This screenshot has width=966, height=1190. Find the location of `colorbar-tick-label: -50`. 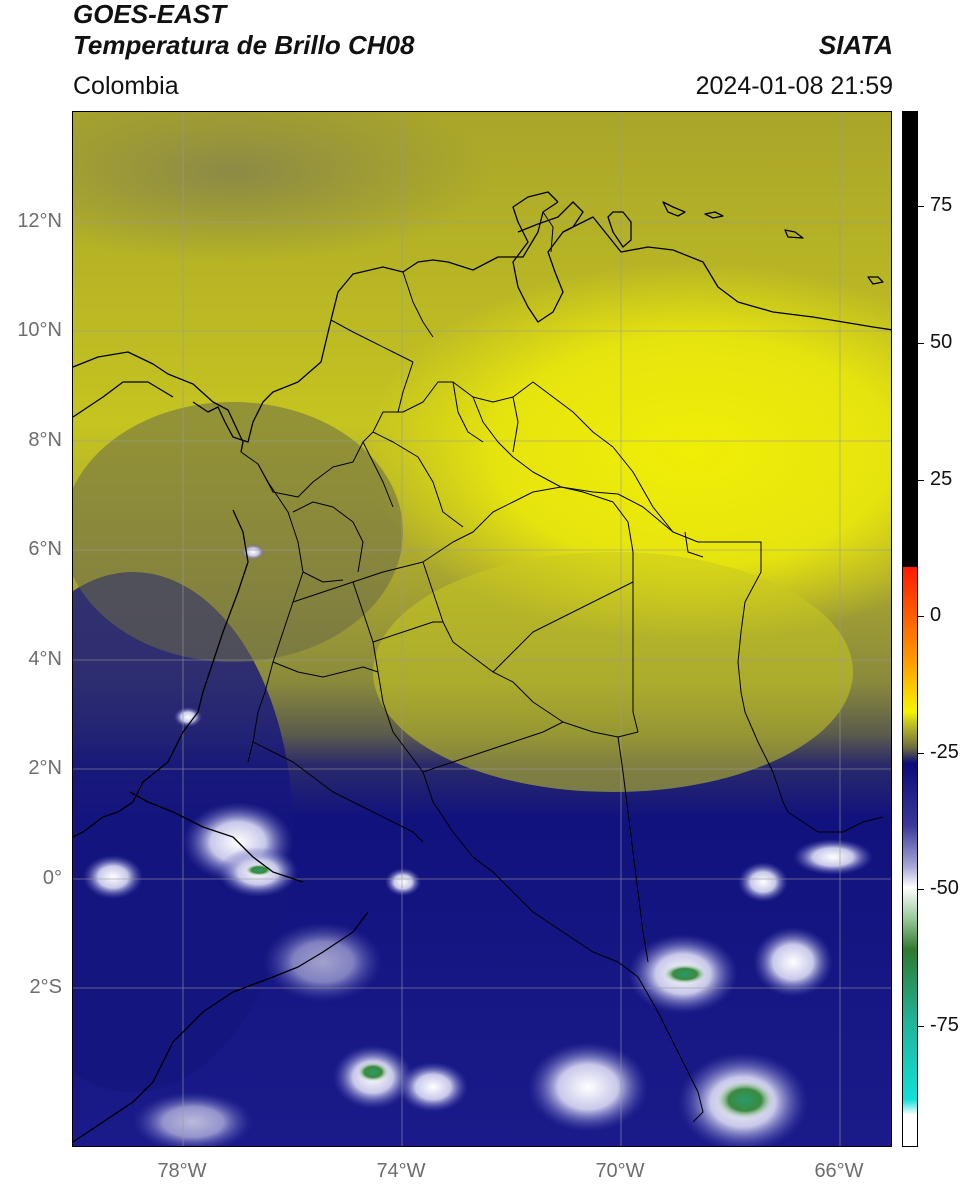

colorbar-tick-label: -50 is located at coordinates (944, 888).